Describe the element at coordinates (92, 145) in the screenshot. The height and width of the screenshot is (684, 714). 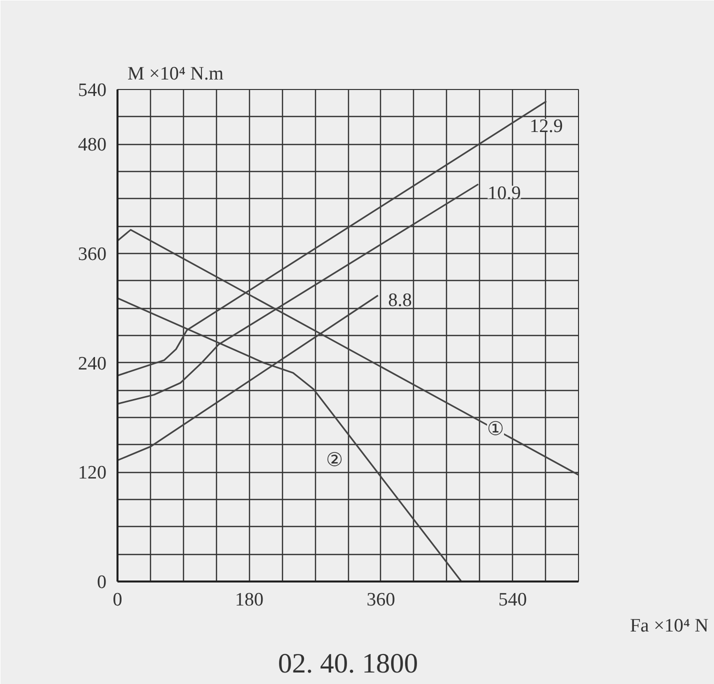
I see `y-tick-label: 480` at that location.